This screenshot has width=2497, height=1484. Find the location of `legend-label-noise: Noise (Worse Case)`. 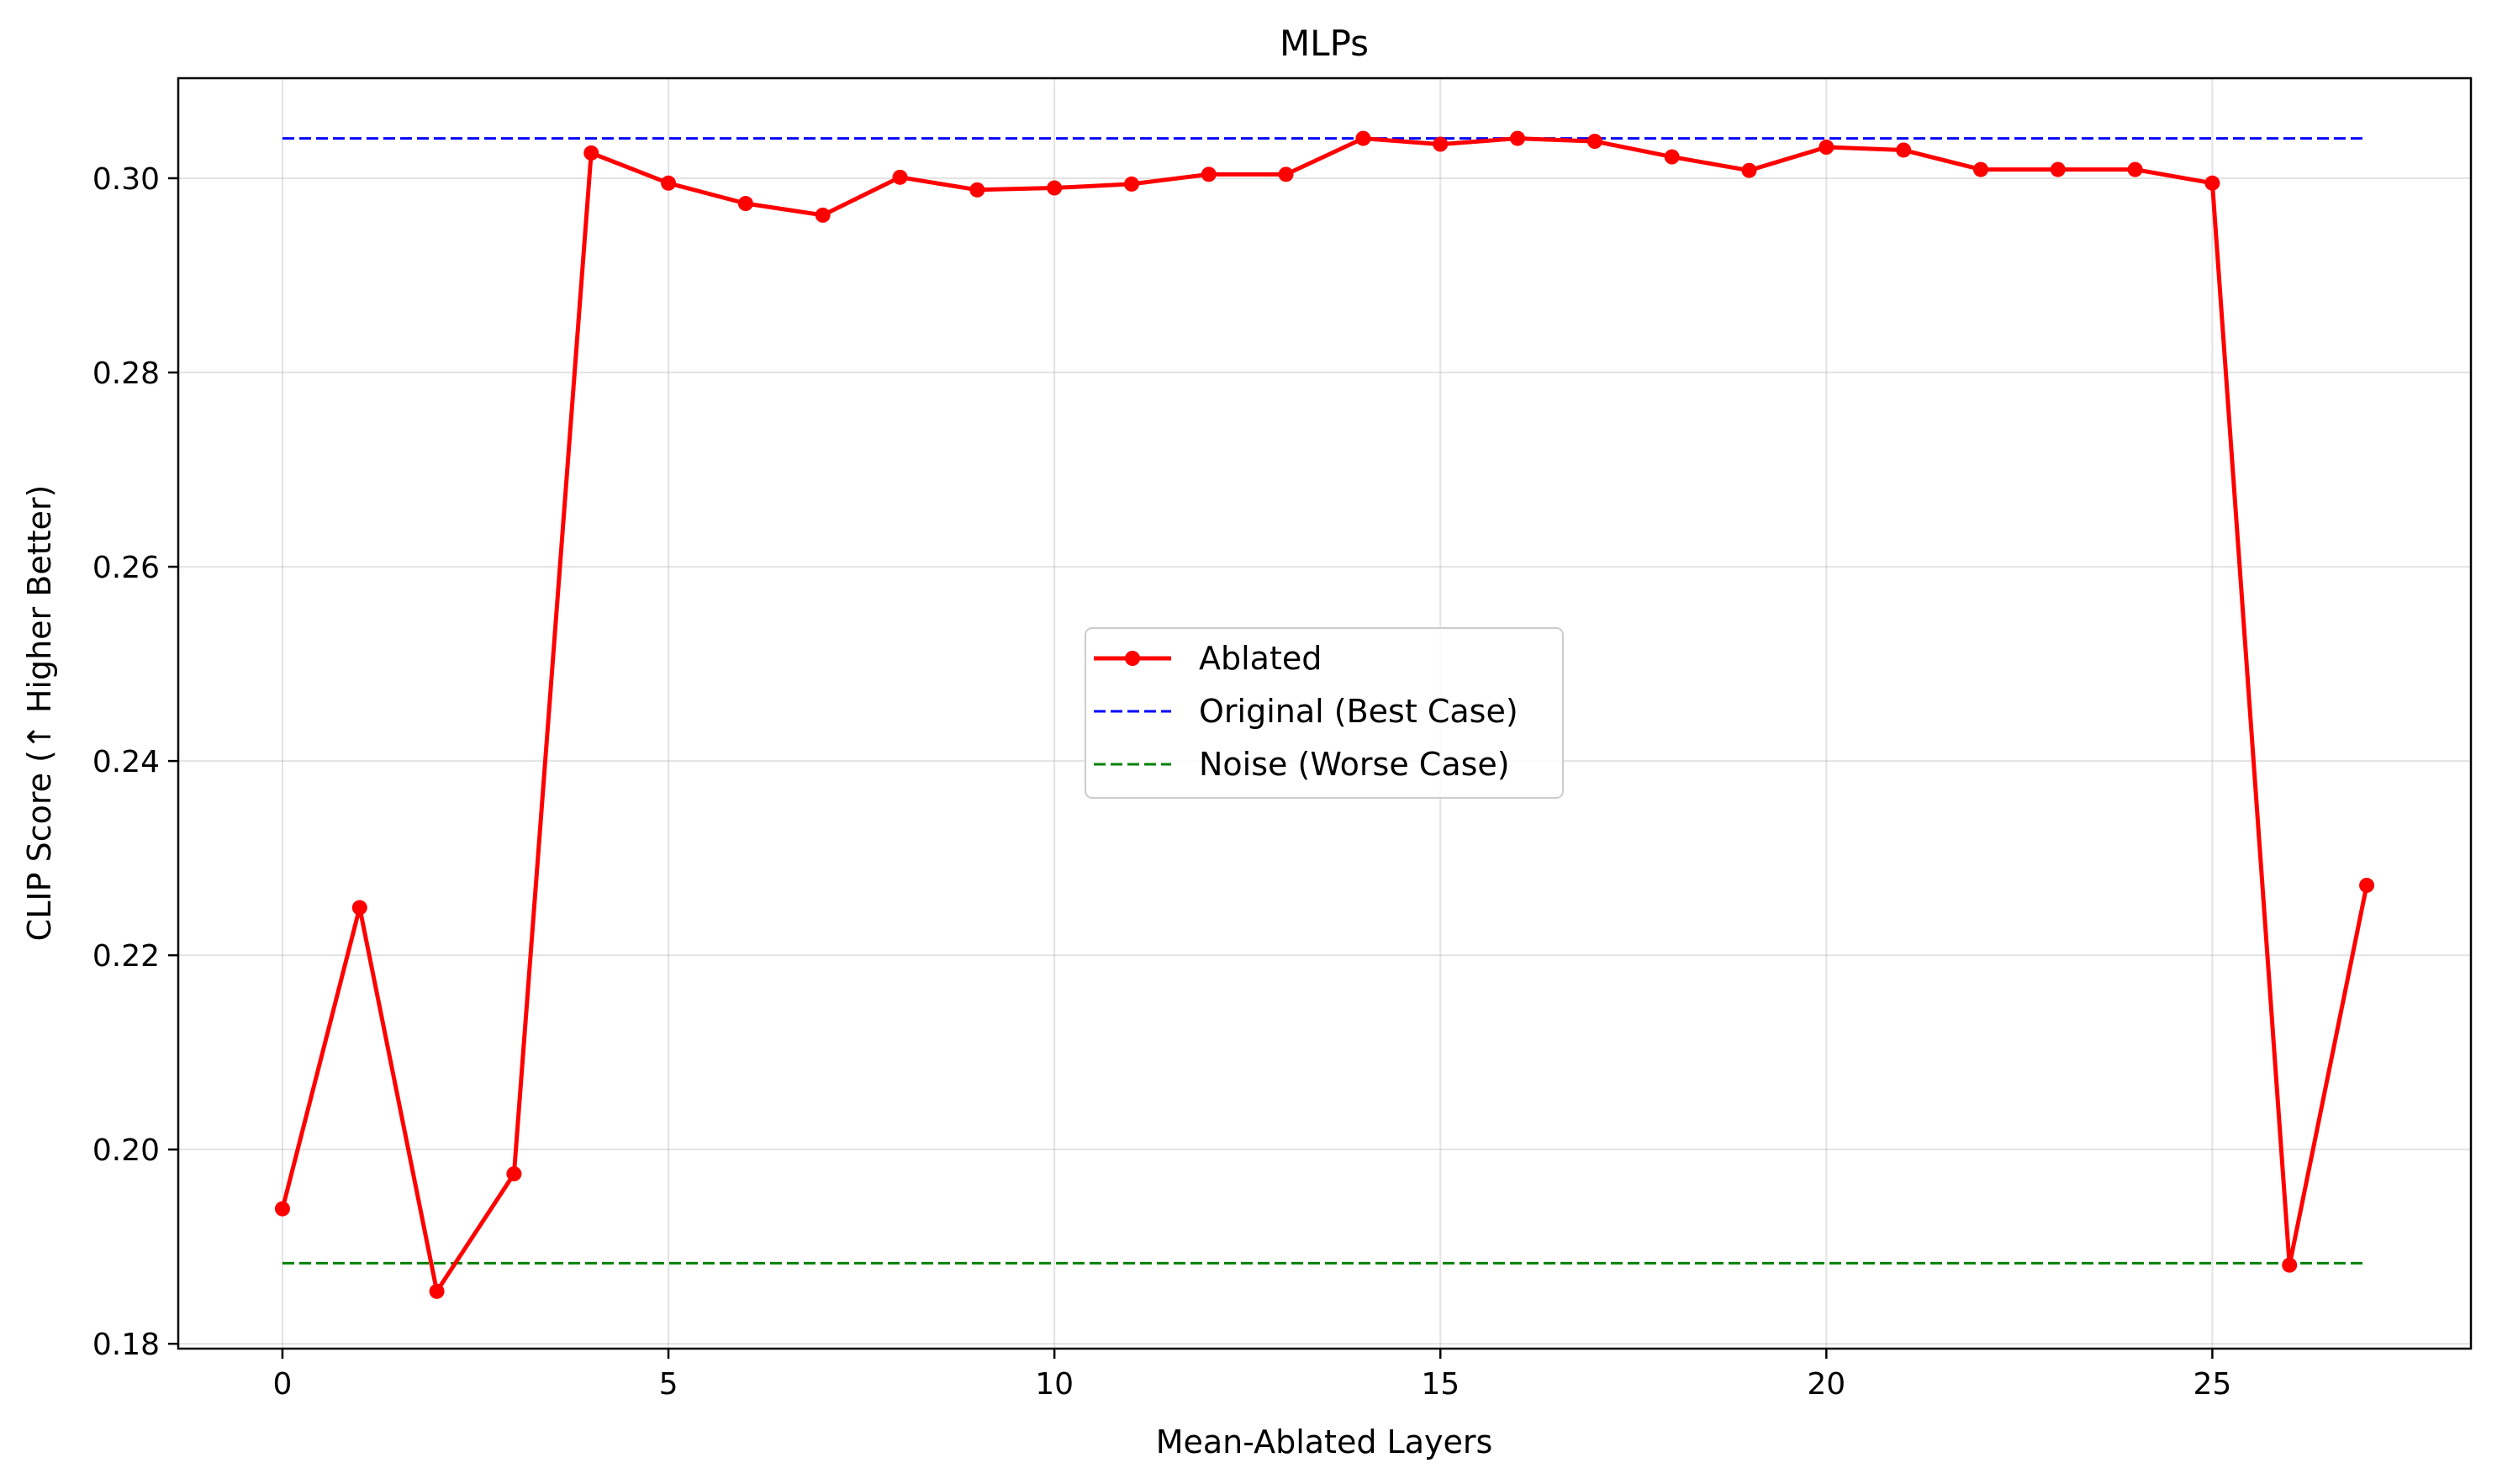

legend-label-noise: Noise (Worse Case) is located at coordinates (1354, 764).